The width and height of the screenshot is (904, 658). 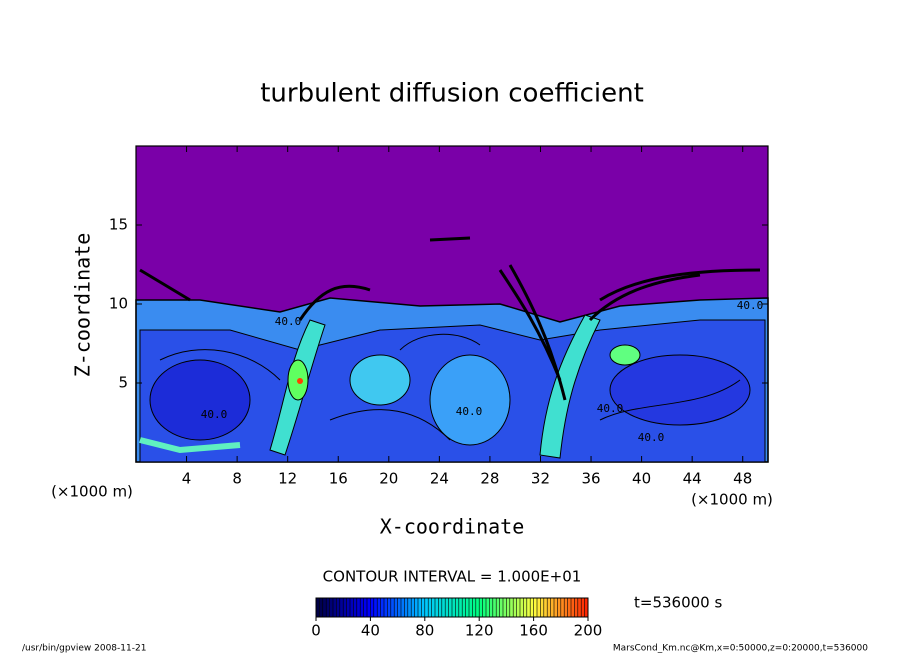 What do you see at coordinates (83, 305) in the screenshot?
I see `y-axis-label: Z-coordinate` at bounding box center [83, 305].